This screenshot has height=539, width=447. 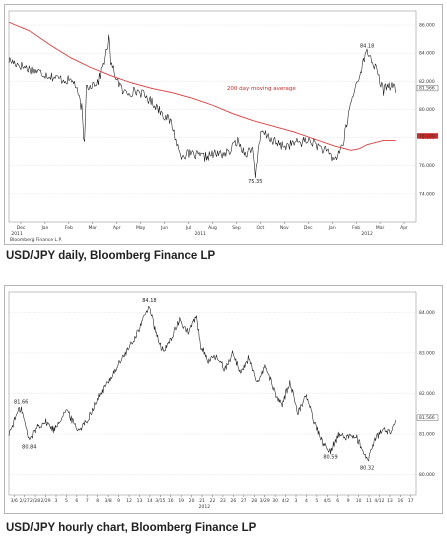 I want to click on x-tick-label: 20, so click(x=192, y=501).